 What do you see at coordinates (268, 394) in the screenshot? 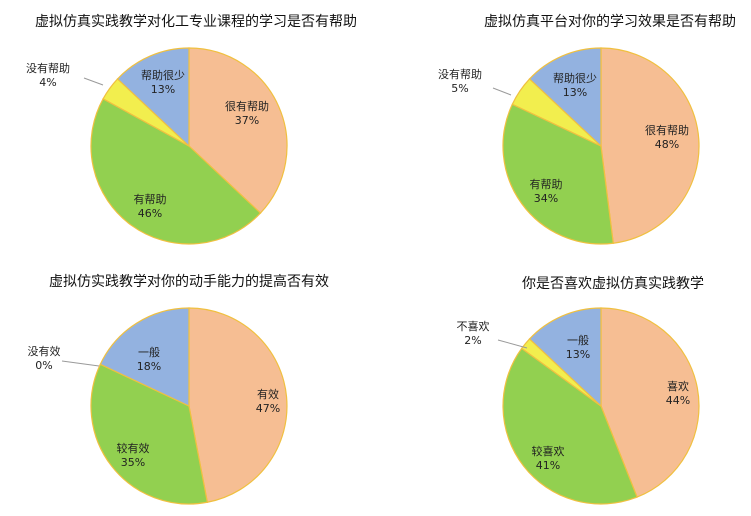
I see `slice-label: 有效` at bounding box center [268, 394].